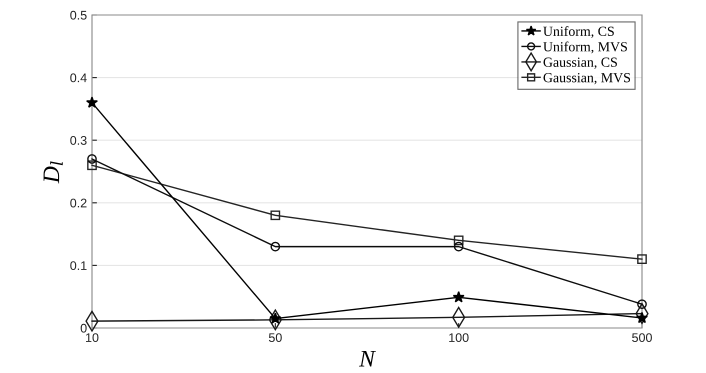 This screenshot has height=373, width=706. Describe the element at coordinates (367, 358) in the screenshot. I see `x-axis-title: N` at that location.